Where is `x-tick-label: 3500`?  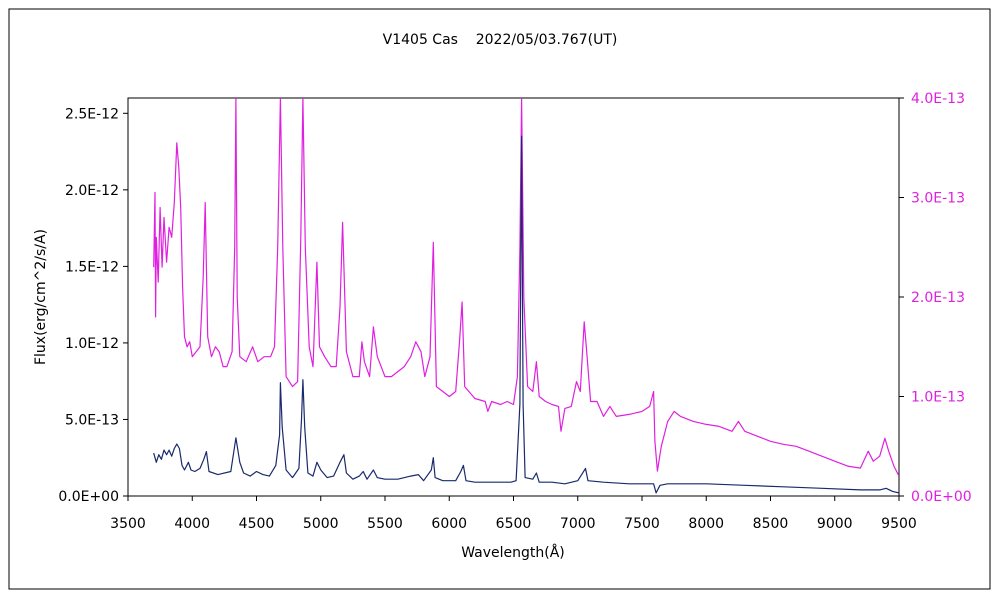
x-tick-label: 3500 is located at coordinates (128, 524).